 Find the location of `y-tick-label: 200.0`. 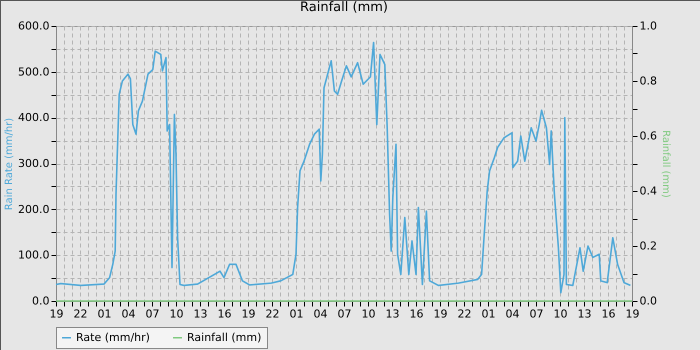

y-tick-label: 200.0 is located at coordinates (34, 209).